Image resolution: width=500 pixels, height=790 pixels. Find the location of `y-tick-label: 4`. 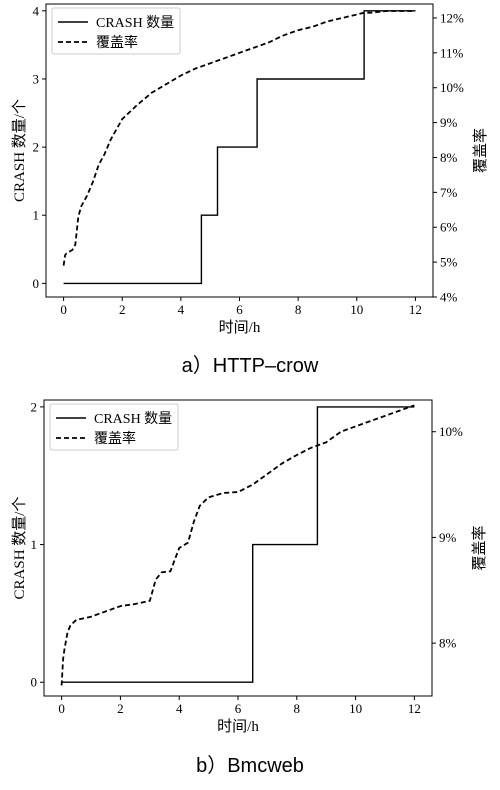

y-tick-label: 4 is located at coordinates (36, 10).